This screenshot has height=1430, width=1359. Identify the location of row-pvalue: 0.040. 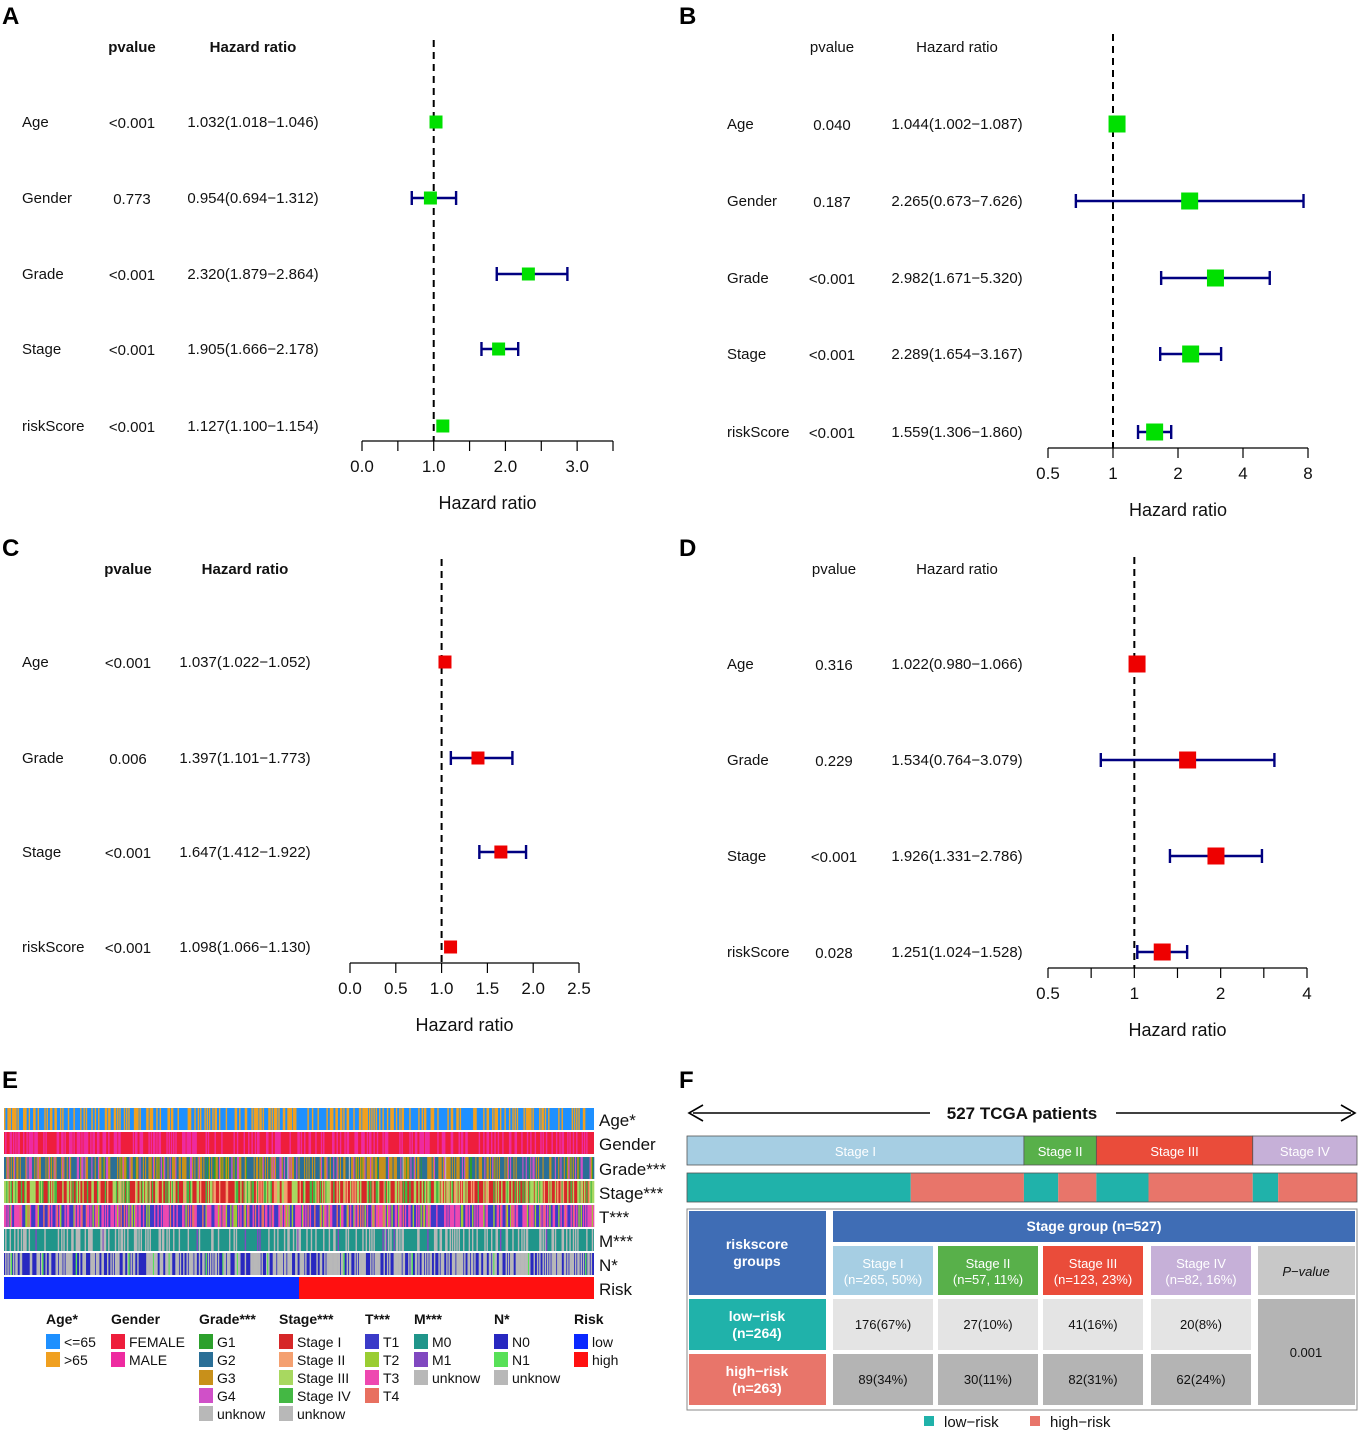
(832, 125).